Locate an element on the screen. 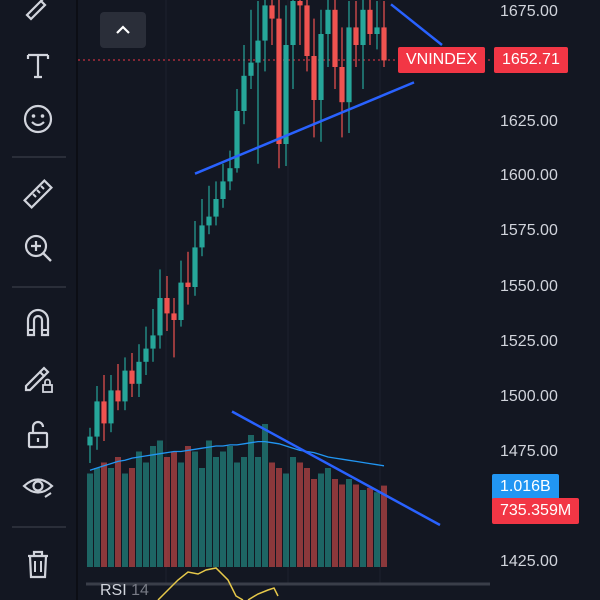 Image resolution: width=600 pixels, height=600 pixels. magnet-icon is located at coordinates (38, 322).